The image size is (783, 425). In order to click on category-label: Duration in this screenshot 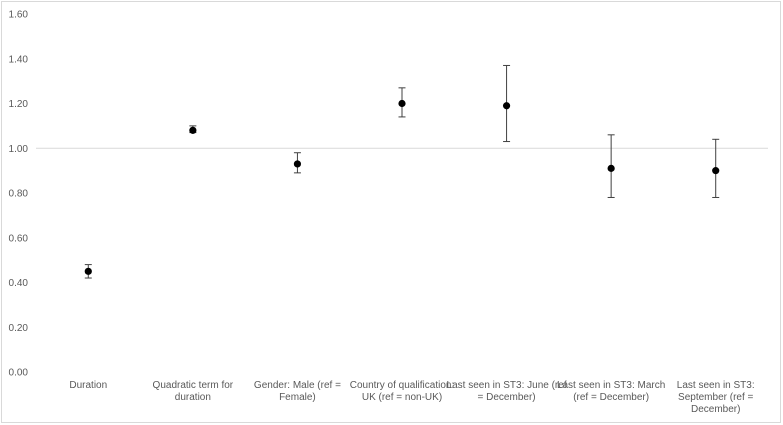, I will do `click(88, 385)`.